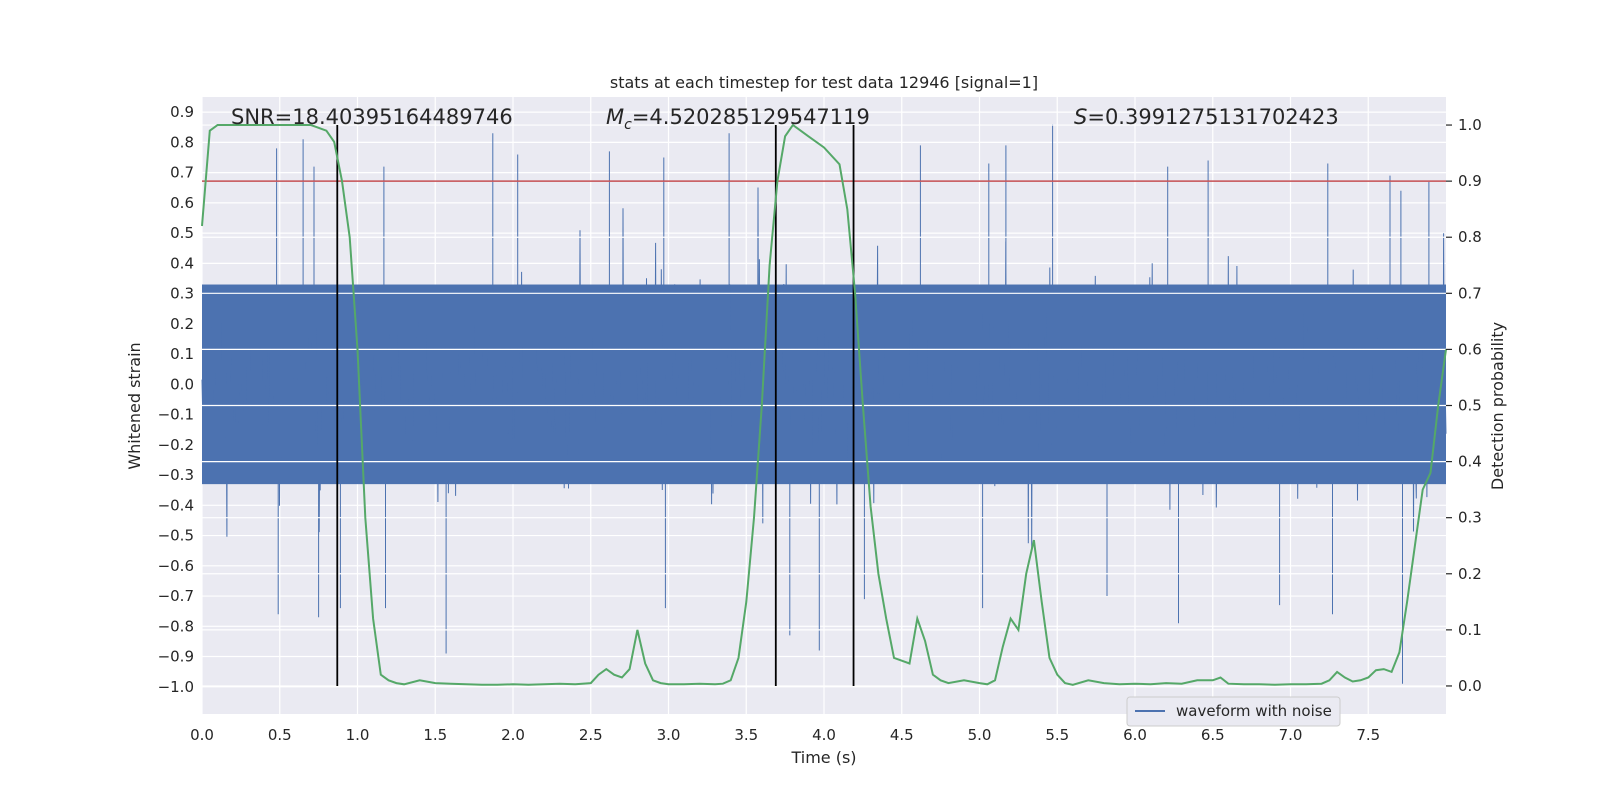  Describe the element at coordinates (176, 657) in the screenshot. I see `y-tick-label: −0.9` at that location.